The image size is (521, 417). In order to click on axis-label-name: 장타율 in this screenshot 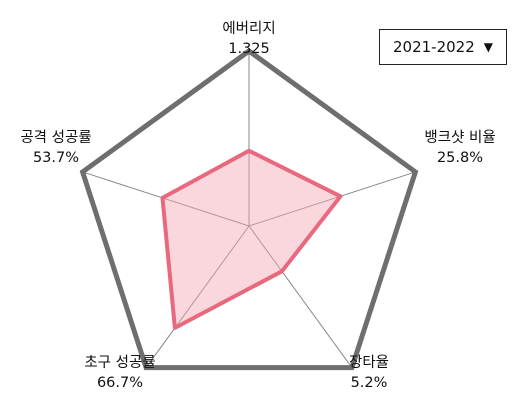, I will do `click(369, 362)`.